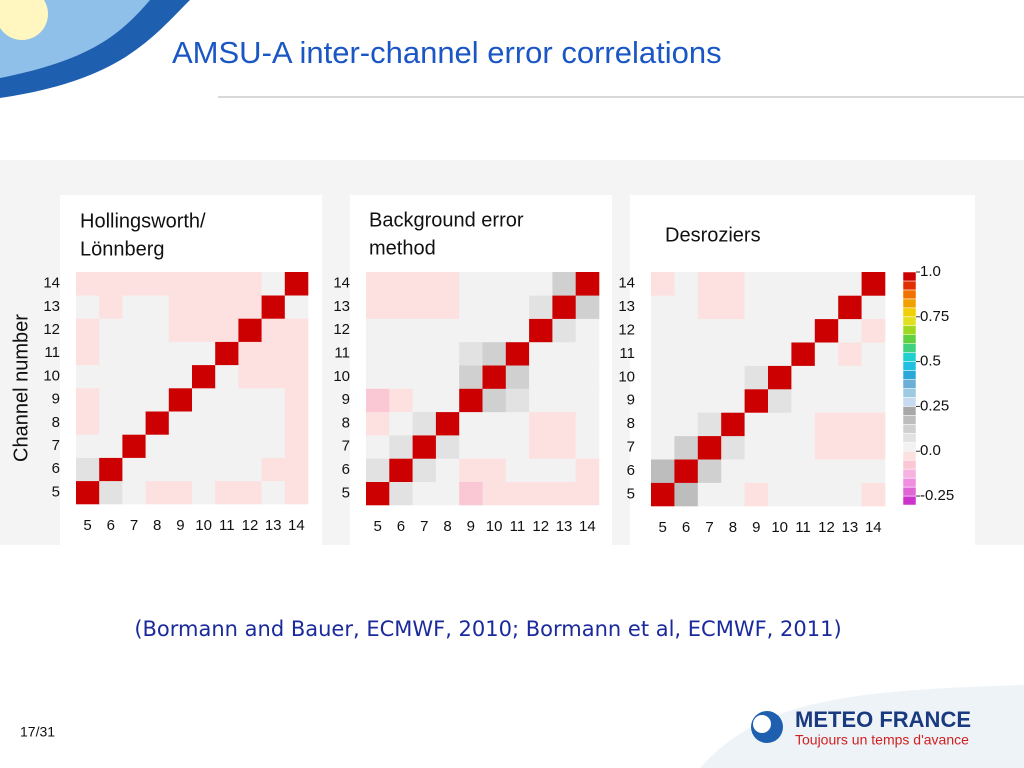  Describe the element at coordinates (540, 526) in the screenshot. I see `x-tick-label: 12` at that location.